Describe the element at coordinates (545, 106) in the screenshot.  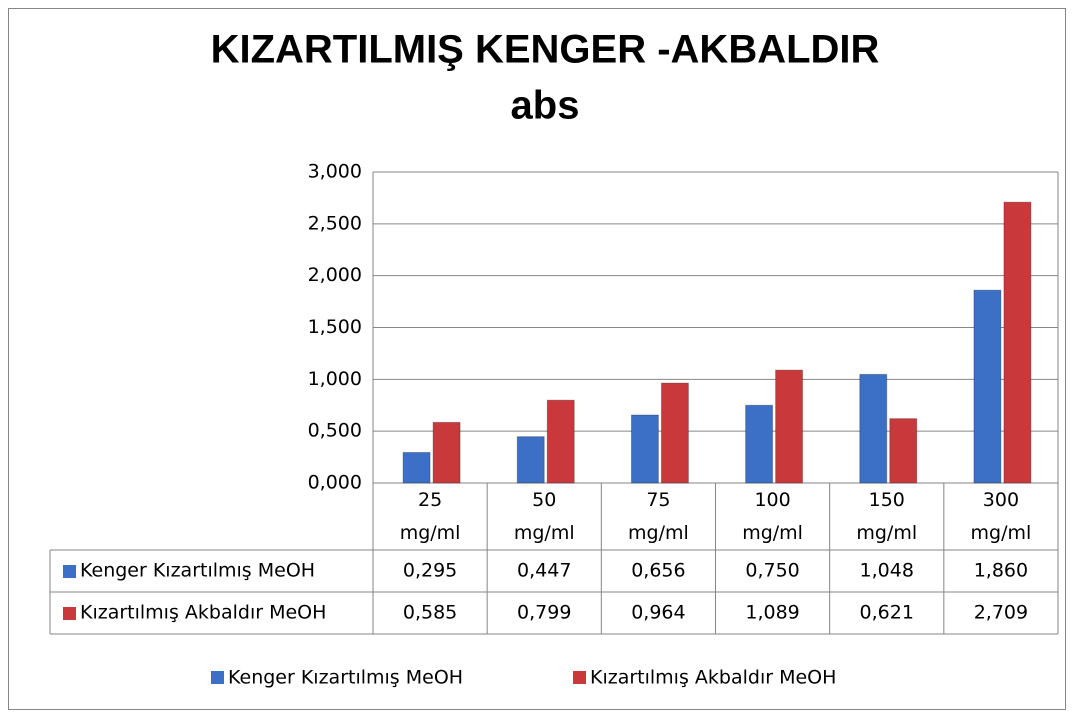
I see `chart-subtitle: abs` at that location.